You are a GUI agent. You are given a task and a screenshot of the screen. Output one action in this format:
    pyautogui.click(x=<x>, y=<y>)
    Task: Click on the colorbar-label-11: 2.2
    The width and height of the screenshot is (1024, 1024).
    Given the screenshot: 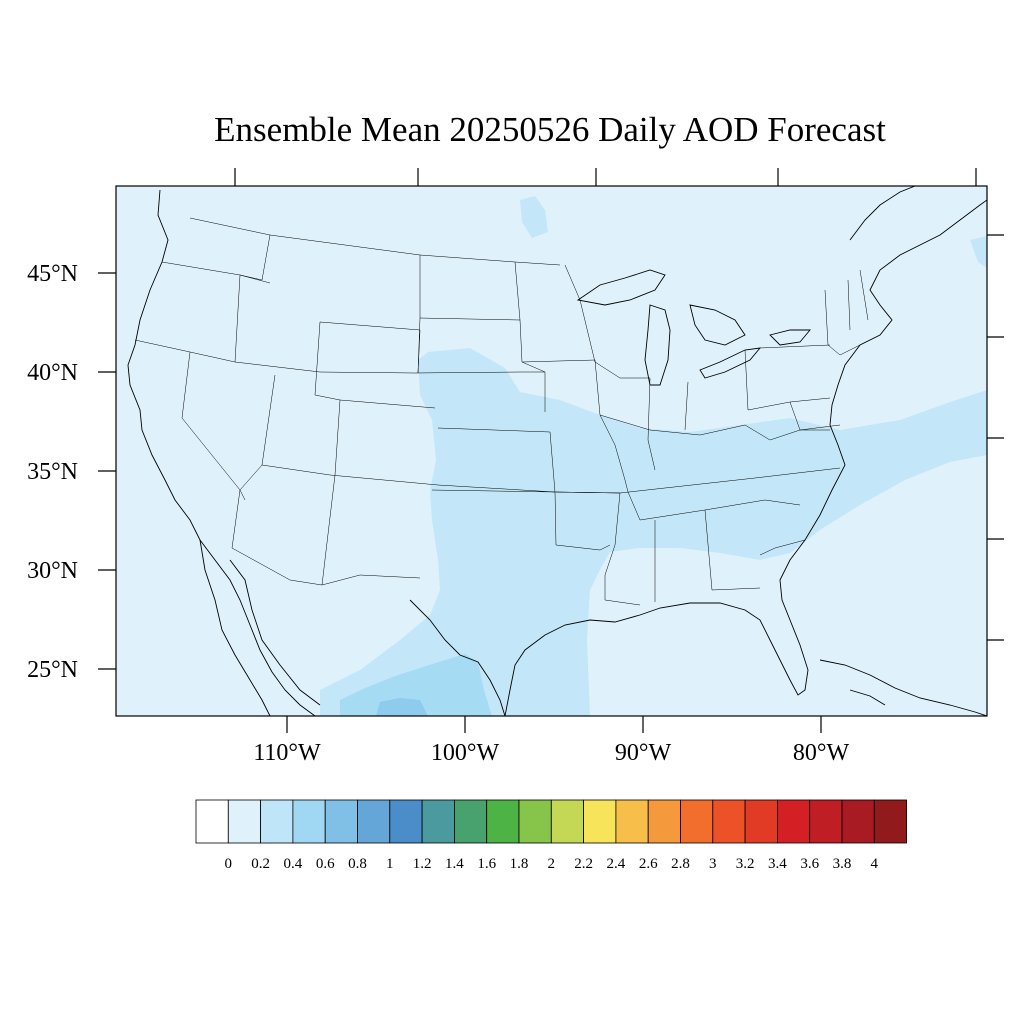 What is the action you would take?
    pyautogui.click(x=583, y=864)
    